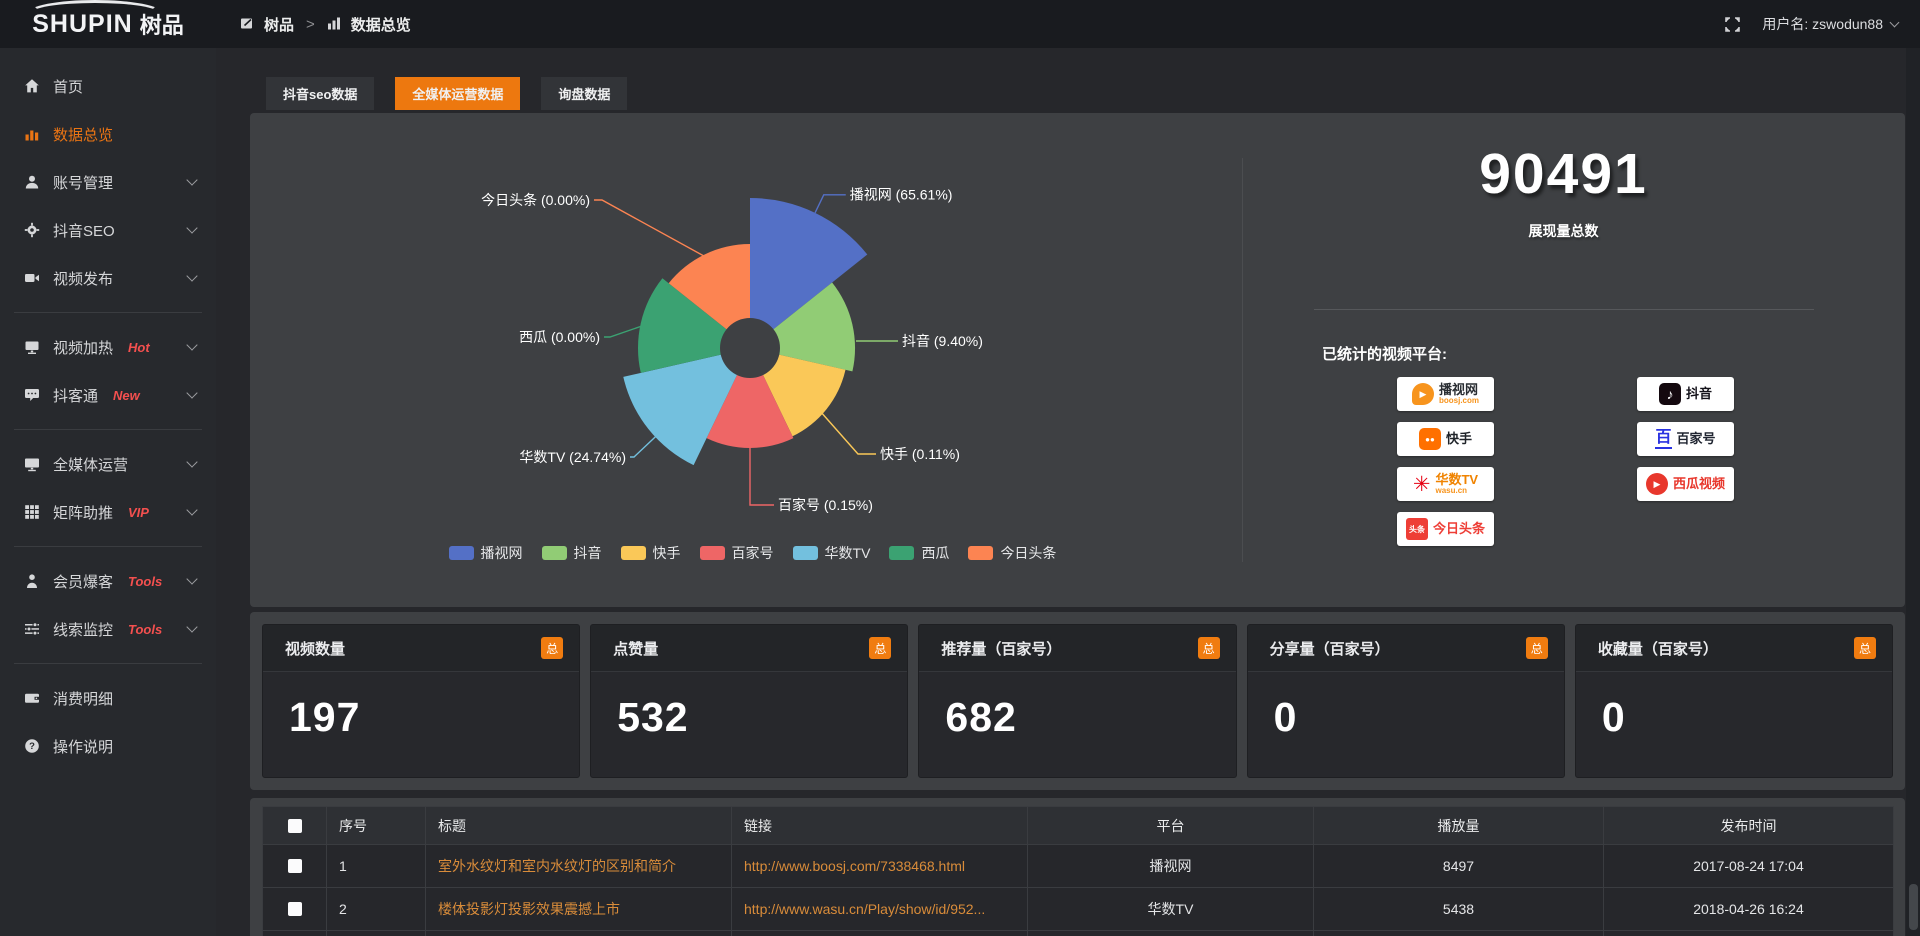  Describe the element at coordinates (559, 337) in the screenshot. I see `pie-label: 西瓜 (0.00%)` at that location.